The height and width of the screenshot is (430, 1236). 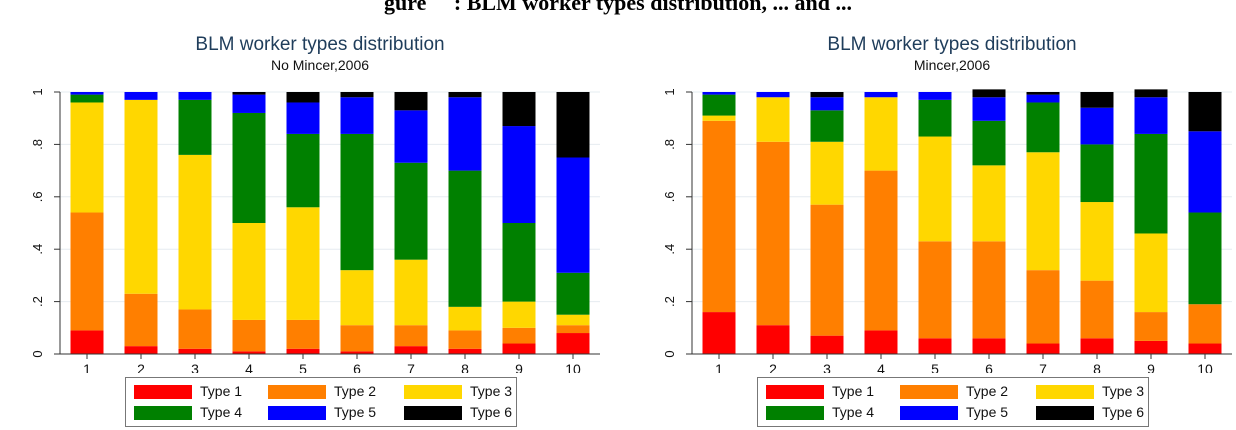 What do you see at coordinates (573, 367) in the screenshot?
I see `x-tick-label: 10` at bounding box center [573, 367].